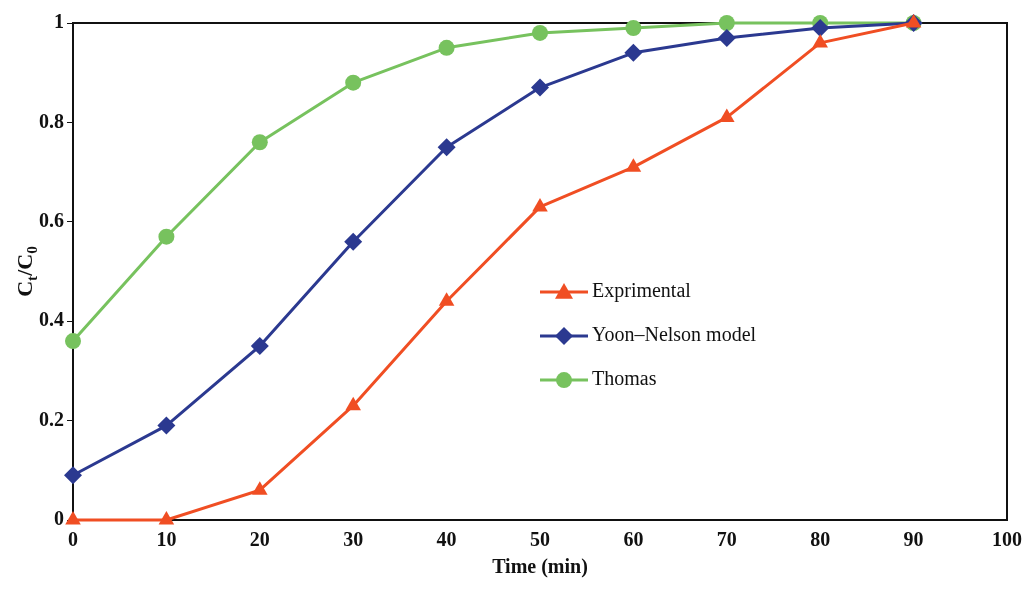 The image size is (1033, 592). Describe the element at coordinates (633, 539) in the screenshot. I see `x-tick-label: 60` at that location.